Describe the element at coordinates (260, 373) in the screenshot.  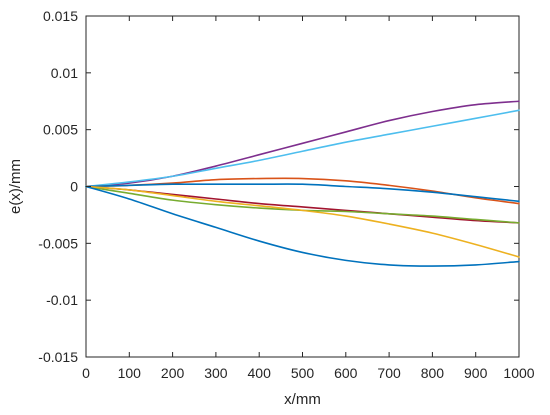
I see `x-tick-label: 400` at that location.